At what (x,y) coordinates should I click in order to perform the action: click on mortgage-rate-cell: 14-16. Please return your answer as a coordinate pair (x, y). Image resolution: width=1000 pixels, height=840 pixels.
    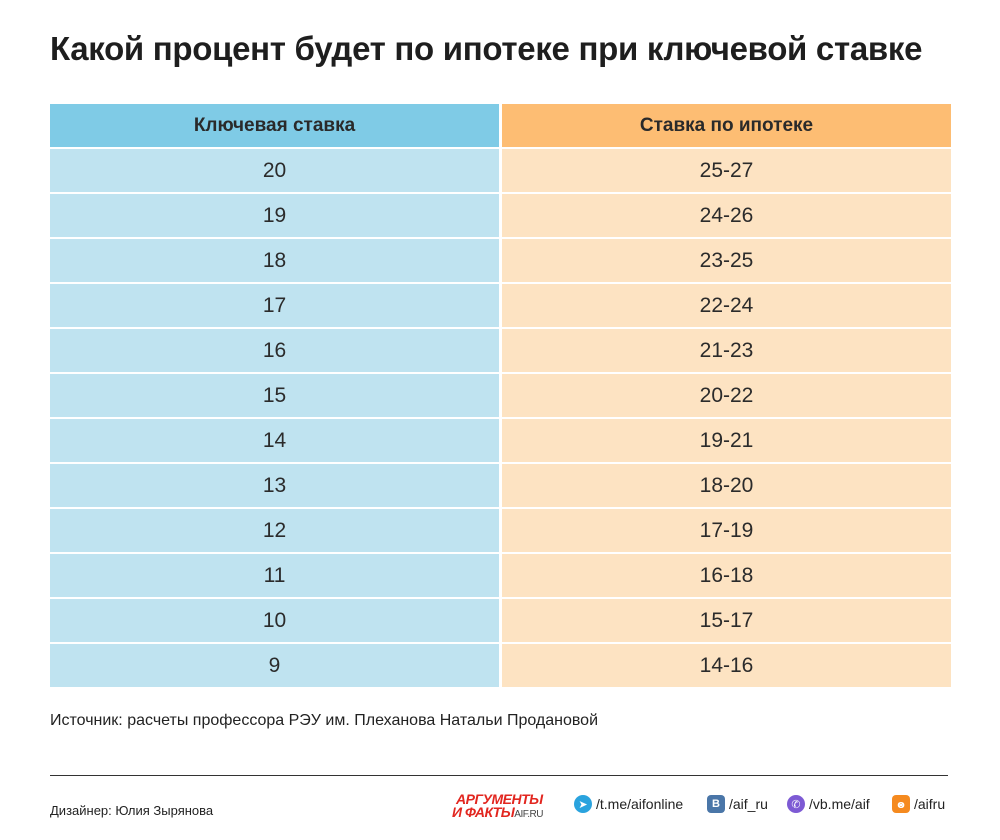
    Looking at the image, I should click on (726, 665).